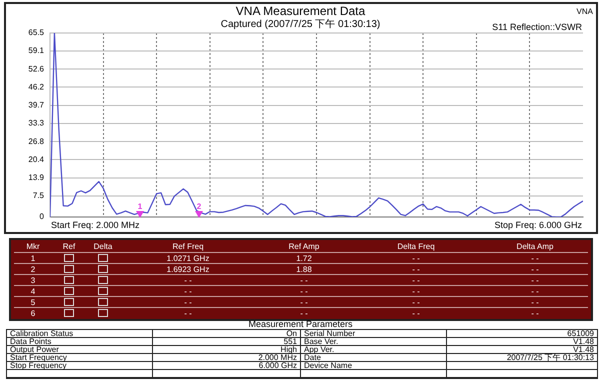 The image size is (601, 382). What do you see at coordinates (304, 246) in the screenshot?
I see `text: Ref Amp` at bounding box center [304, 246].